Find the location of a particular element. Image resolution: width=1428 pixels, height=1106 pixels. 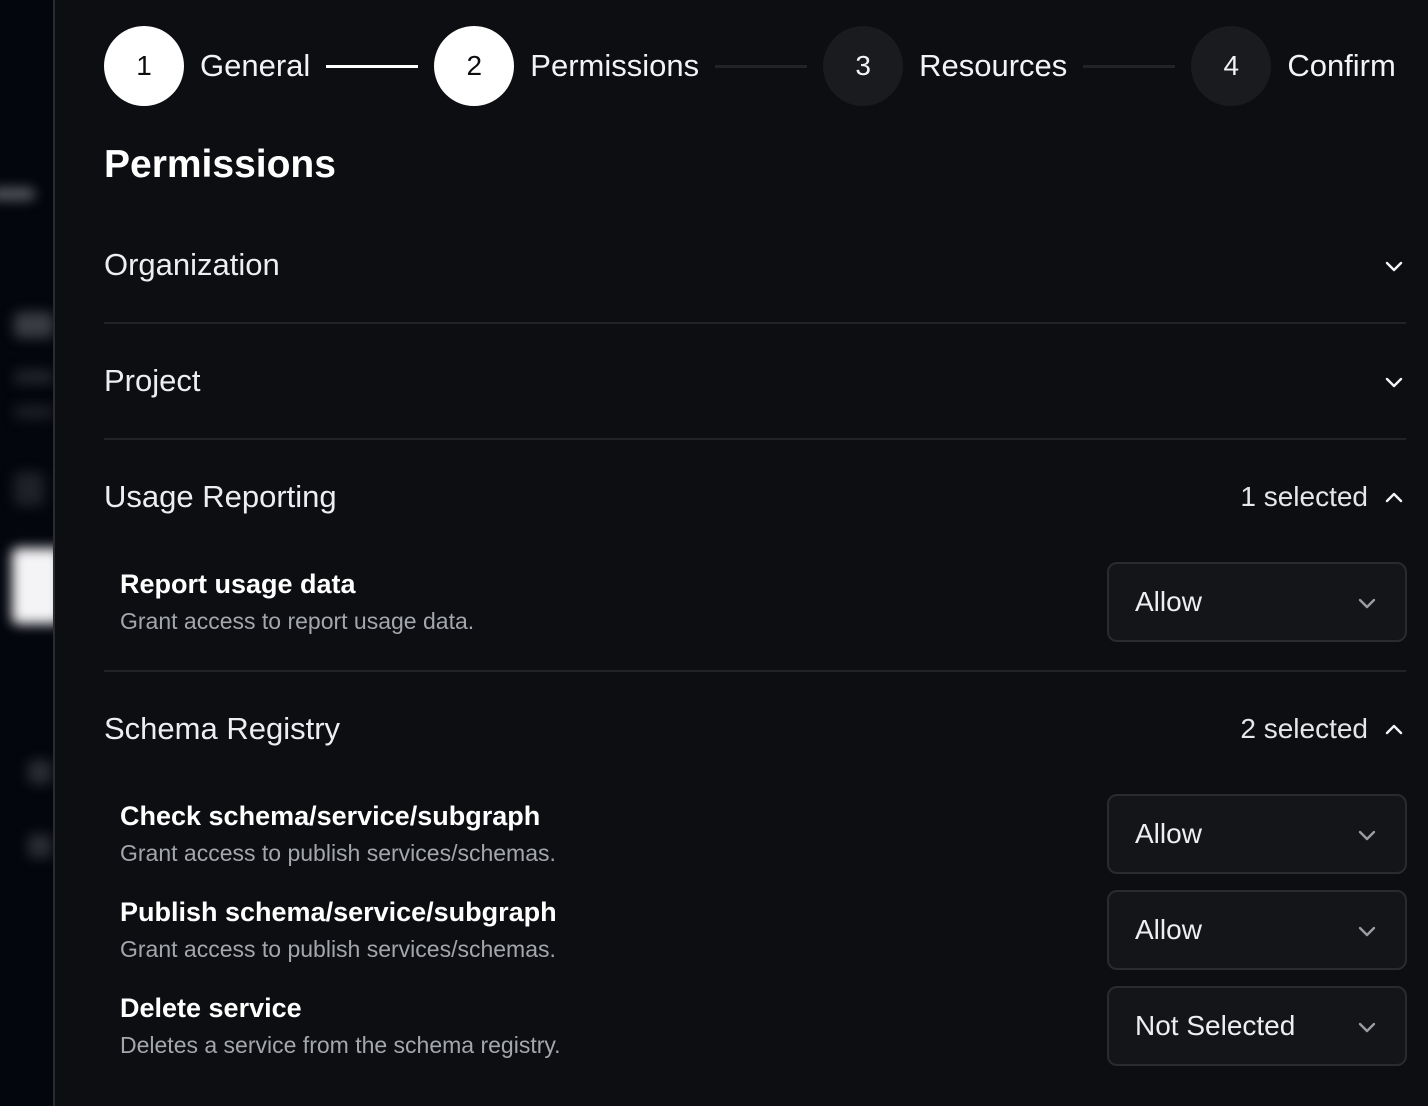

permission-title: Publish schema/service/subgraph is located at coordinates (338, 912).